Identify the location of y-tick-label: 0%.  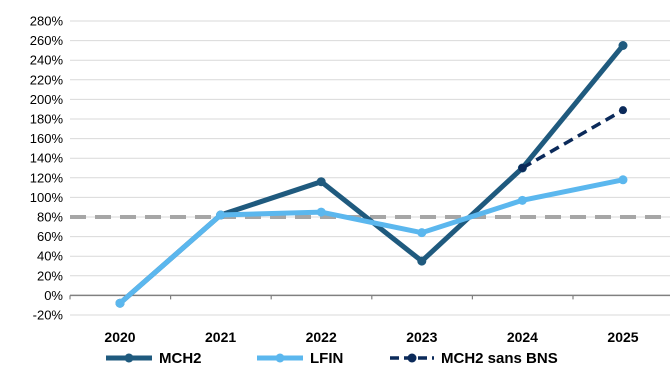
(53, 295).